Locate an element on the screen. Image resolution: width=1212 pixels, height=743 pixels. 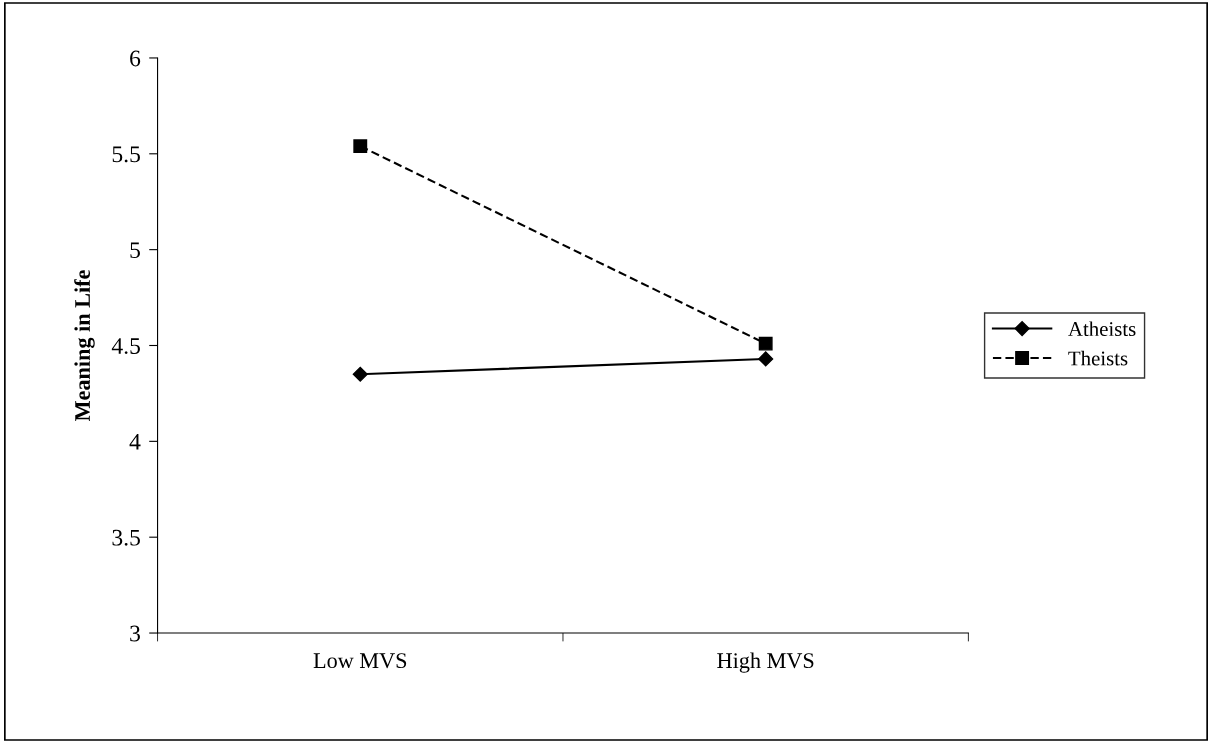
x-tick-label: Low MVS is located at coordinates (360, 661).